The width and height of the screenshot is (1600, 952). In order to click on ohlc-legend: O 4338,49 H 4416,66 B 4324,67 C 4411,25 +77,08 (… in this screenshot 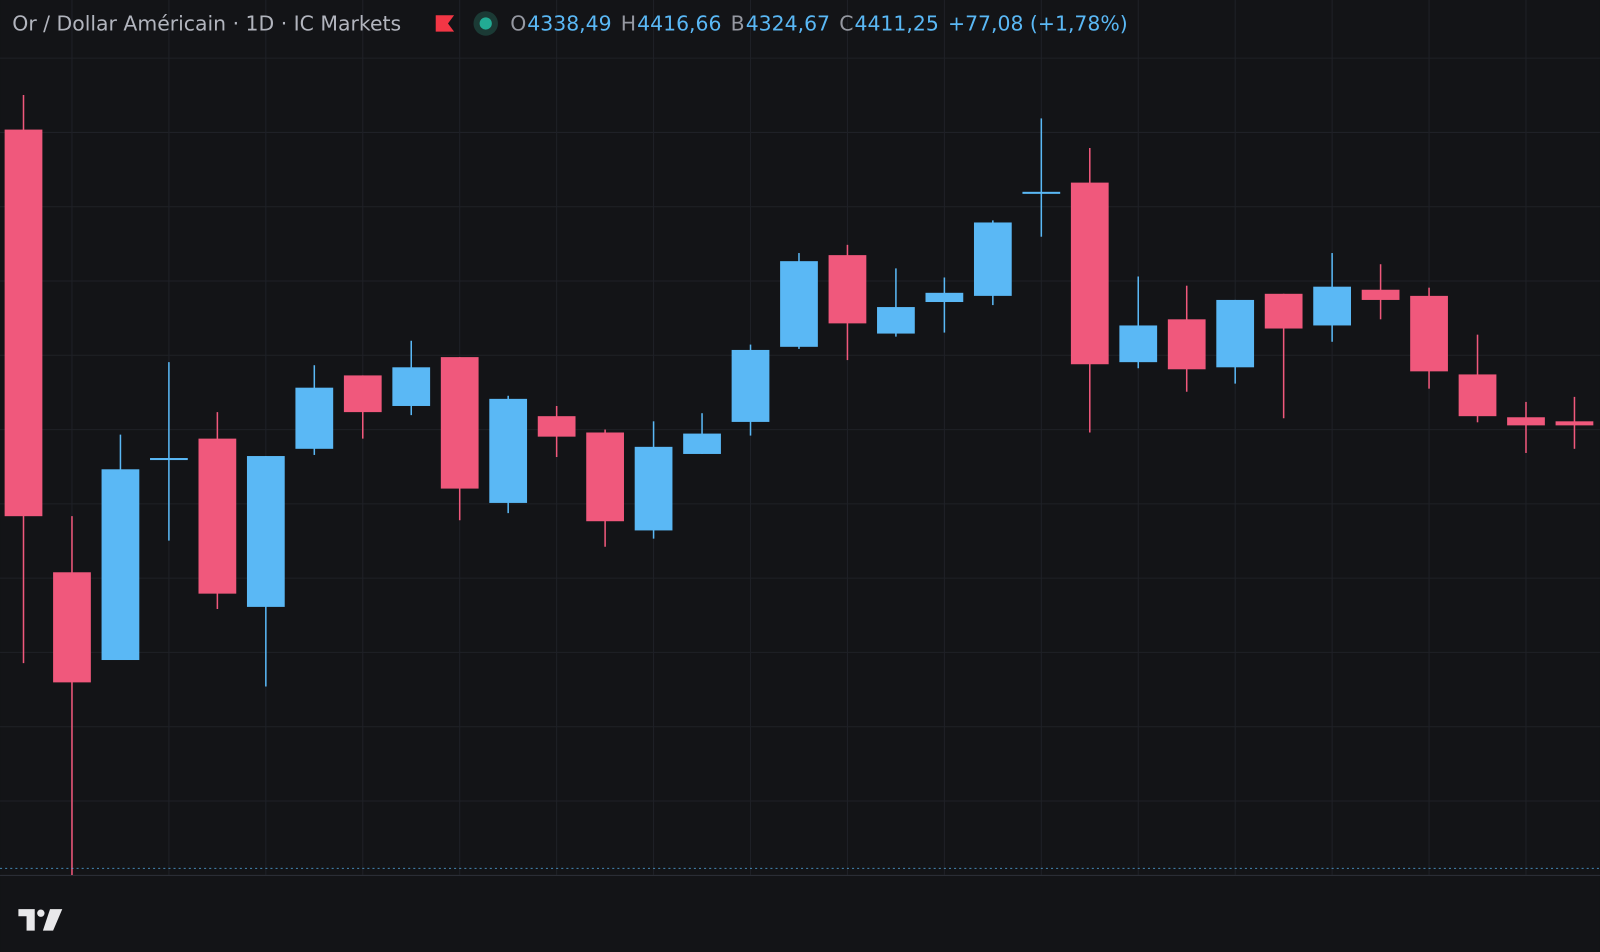, I will do `click(819, 23)`.